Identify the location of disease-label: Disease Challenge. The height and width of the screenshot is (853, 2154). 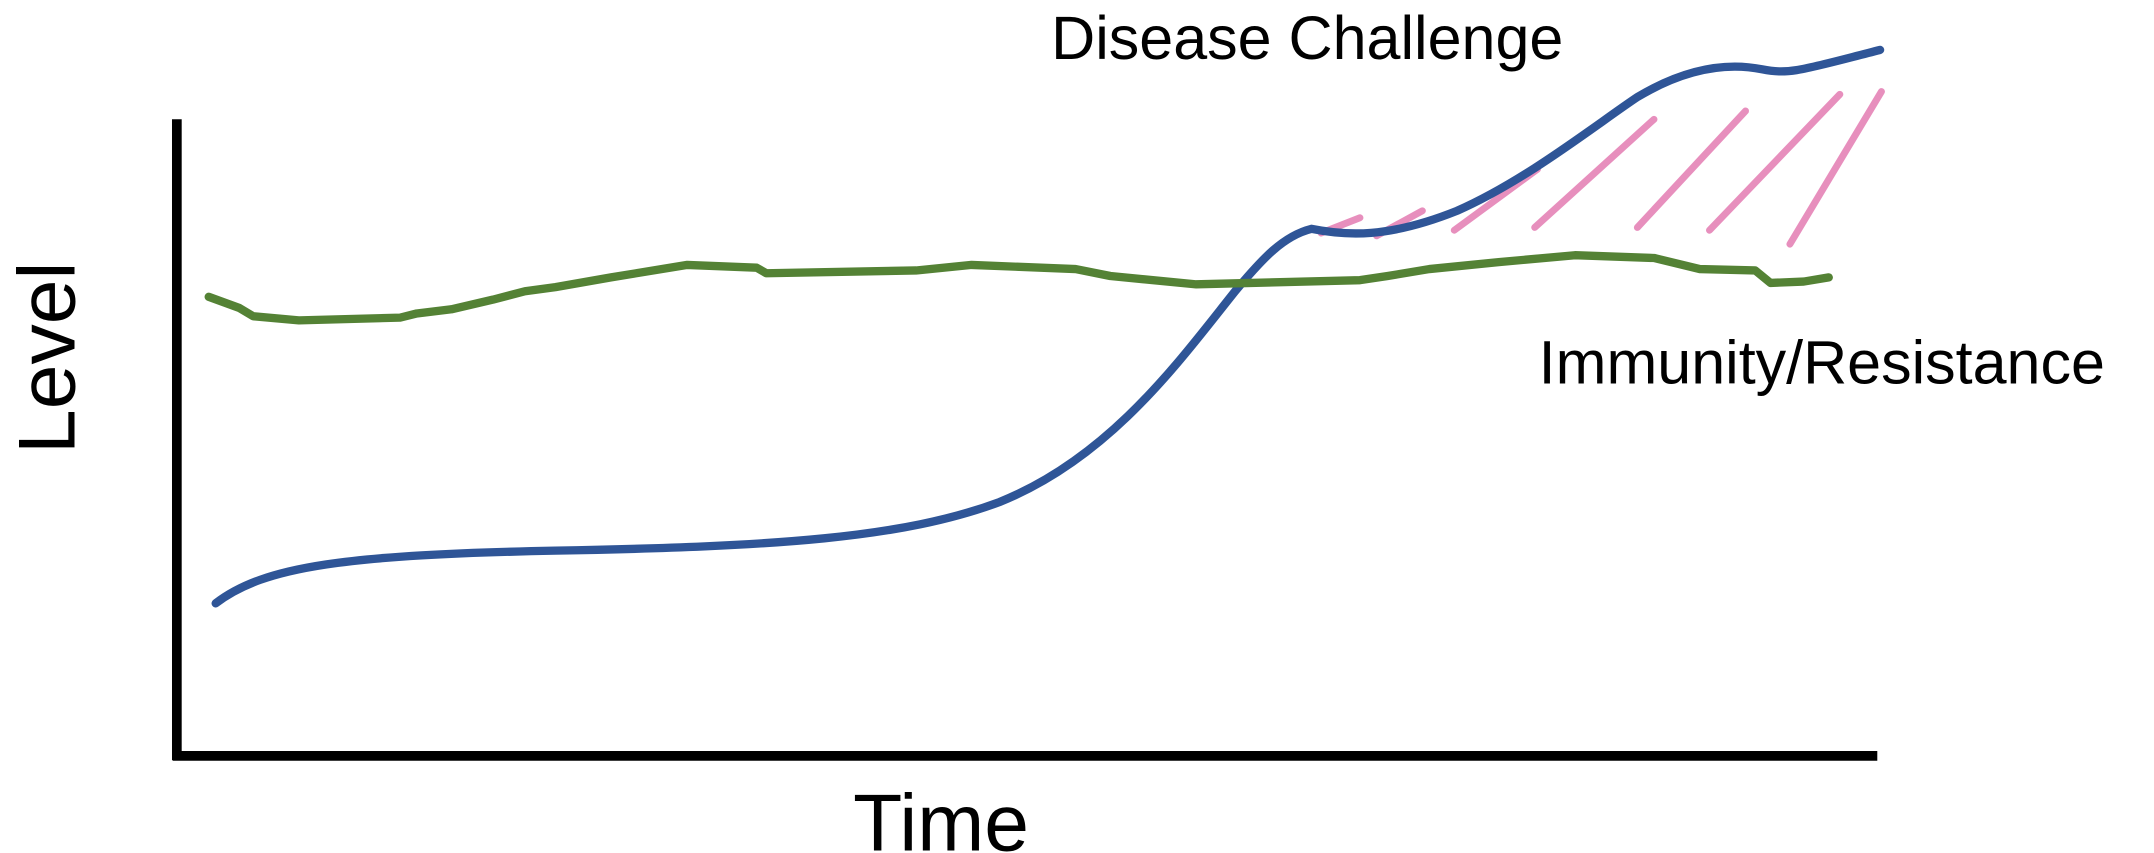
(1307, 38).